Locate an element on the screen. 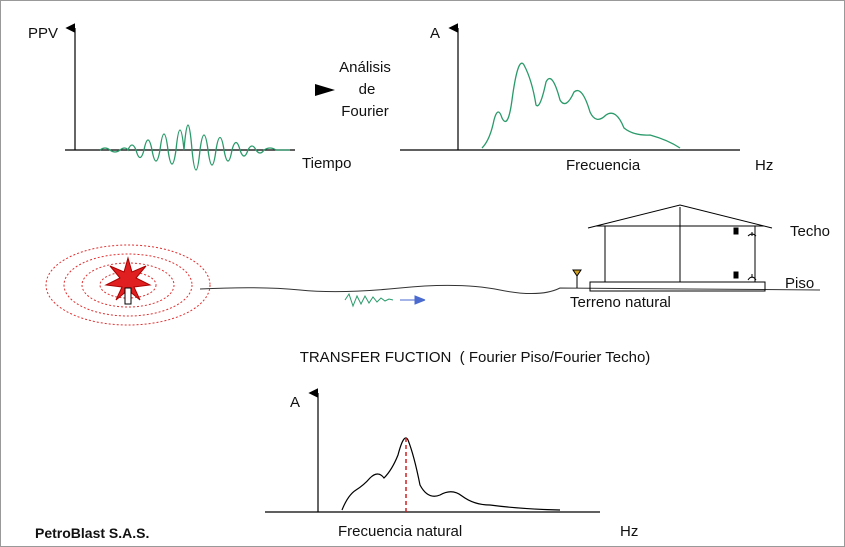 This screenshot has width=845, height=547. fourier-label: de is located at coordinates (367, 89).